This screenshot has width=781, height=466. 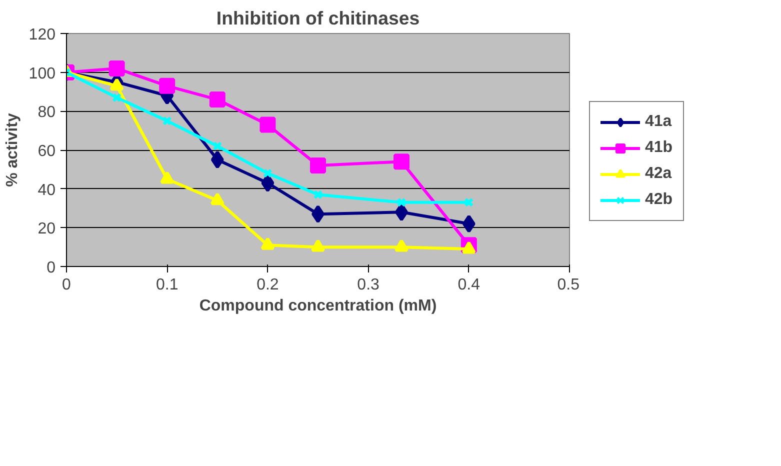 I want to click on y-tick-label: 120, so click(x=42, y=35).